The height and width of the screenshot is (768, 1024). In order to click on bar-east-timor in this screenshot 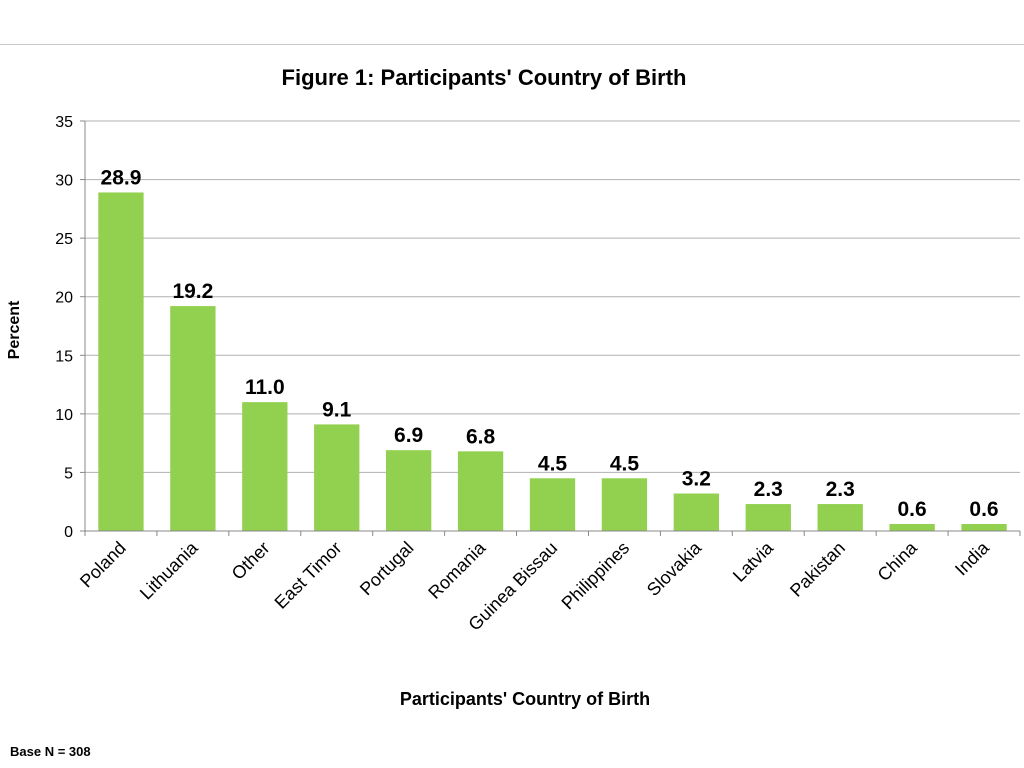, I will do `click(337, 477)`.